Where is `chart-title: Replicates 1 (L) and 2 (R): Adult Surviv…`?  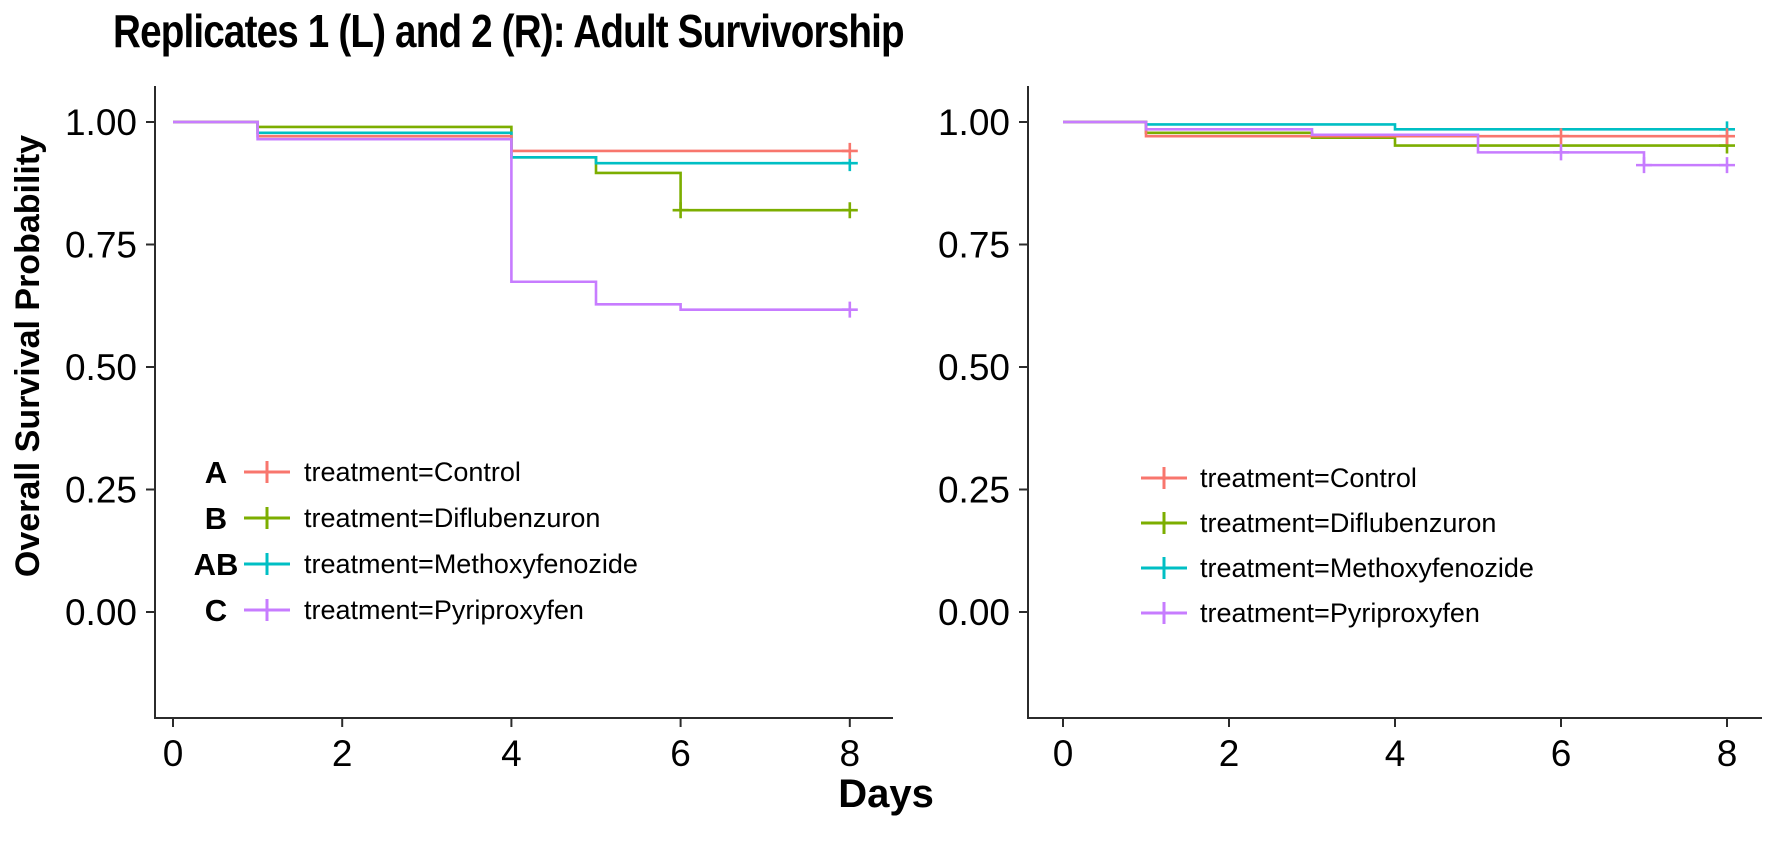
chart-title: Replicates 1 (L) and 2 (R): Adult Surviv… is located at coordinates (509, 31).